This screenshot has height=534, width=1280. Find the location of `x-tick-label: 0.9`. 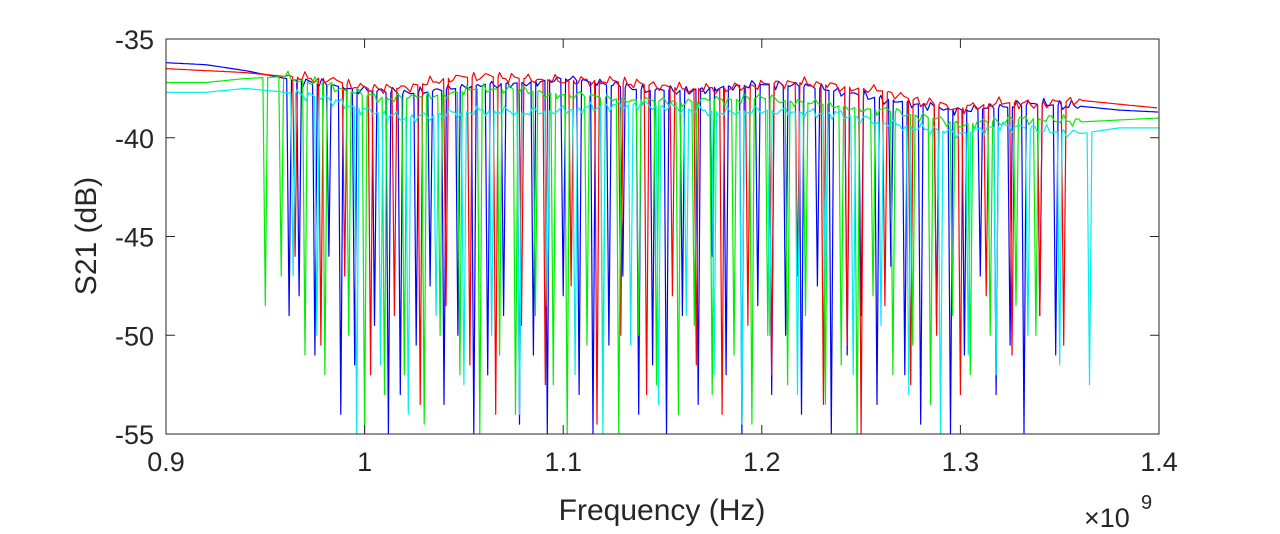

x-tick-label: 0.9 is located at coordinates (166, 462).